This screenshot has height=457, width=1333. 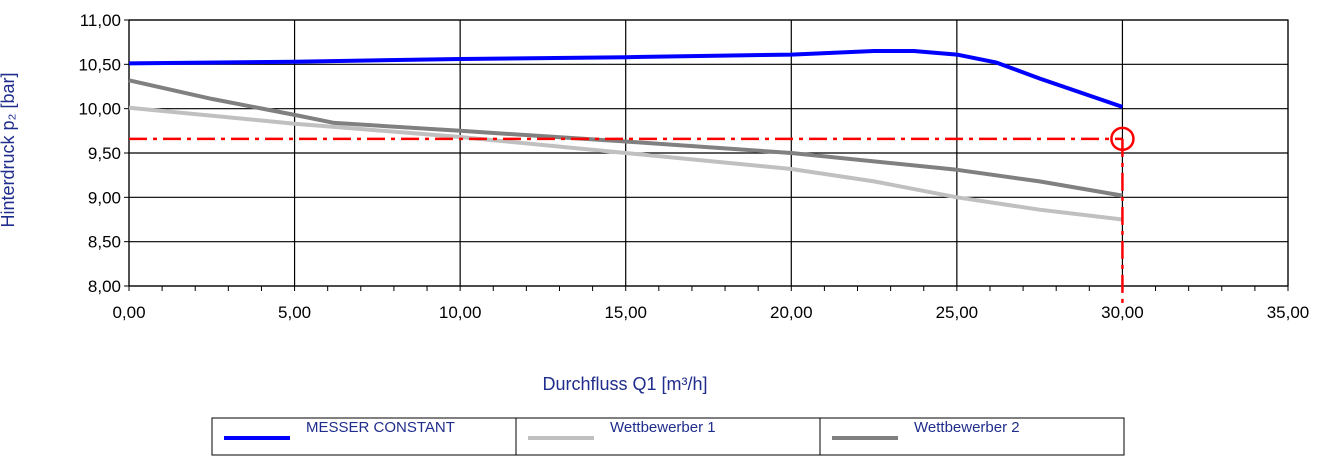 I want to click on x-tick-label: 35,00, so click(x=1288, y=312).